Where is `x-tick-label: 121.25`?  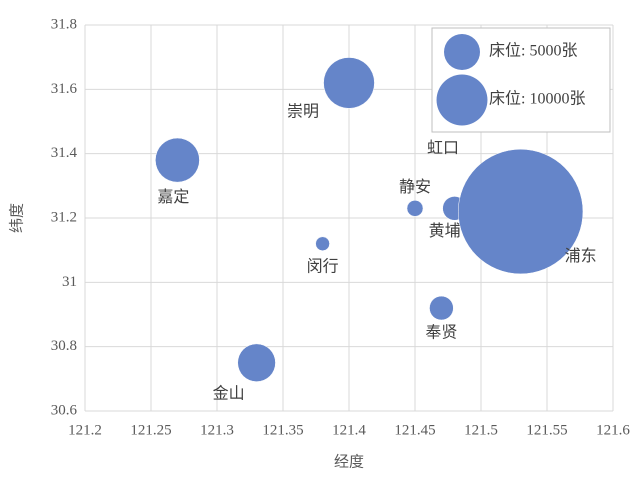 x-tick-label: 121.25 is located at coordinates (150, 430).